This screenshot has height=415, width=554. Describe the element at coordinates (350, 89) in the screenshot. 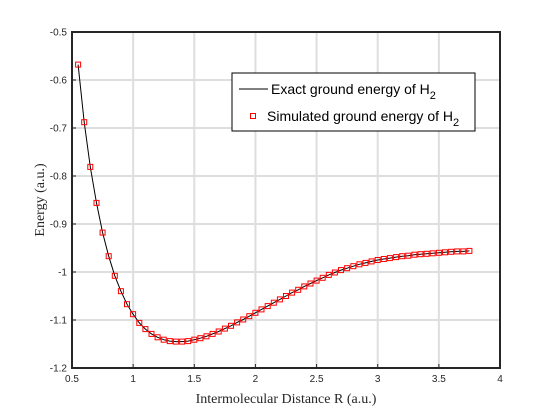

I see `legend-exact-label: Exact ground energy of H` at that location.